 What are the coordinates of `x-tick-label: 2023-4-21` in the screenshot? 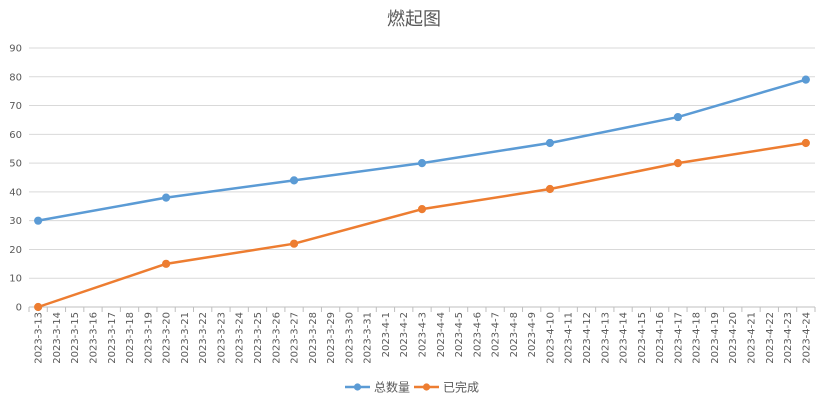 It's located at (752, 338).